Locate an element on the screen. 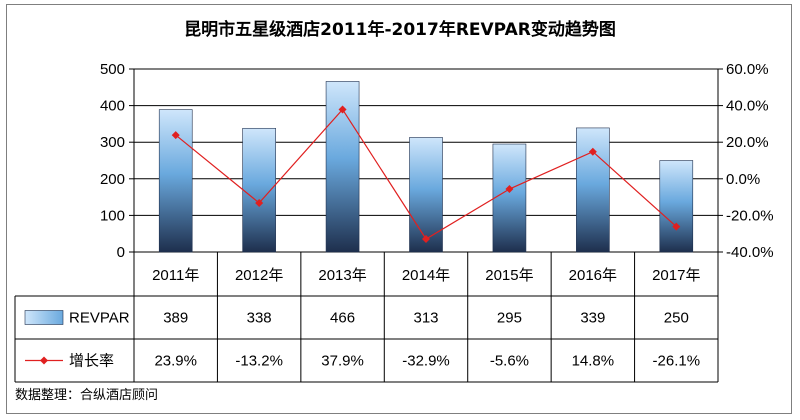 The width and height of the screenshot is (800, 420). data-label: 338 is located at coordinates (259, 318).